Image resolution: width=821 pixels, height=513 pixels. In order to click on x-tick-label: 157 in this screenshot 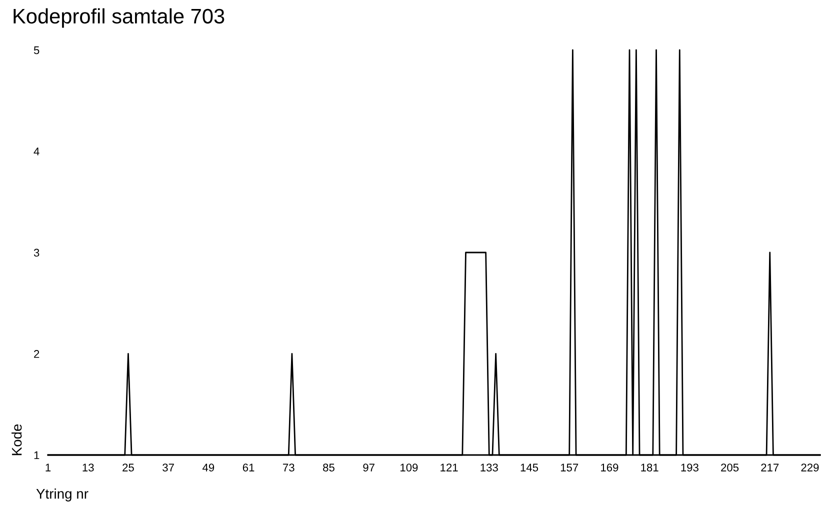, I will do `click(569, 468)`.